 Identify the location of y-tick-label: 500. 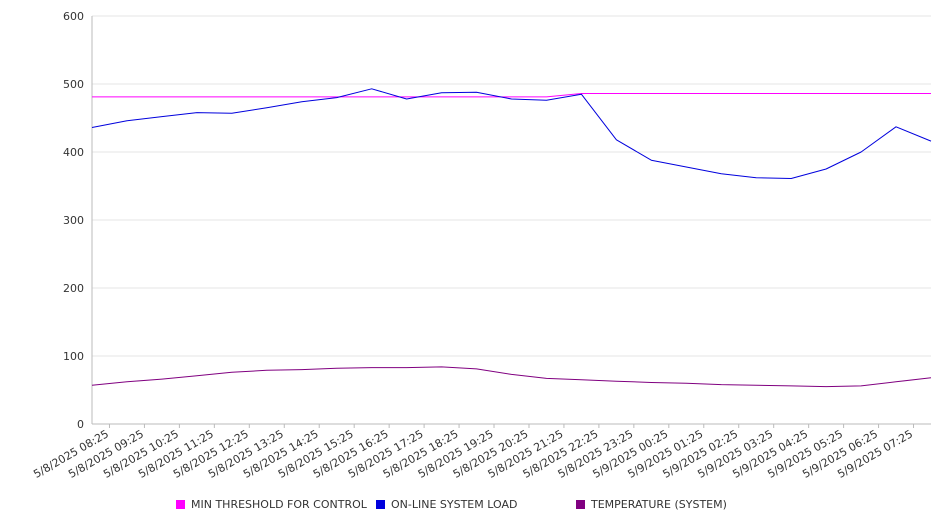
(73, 84).